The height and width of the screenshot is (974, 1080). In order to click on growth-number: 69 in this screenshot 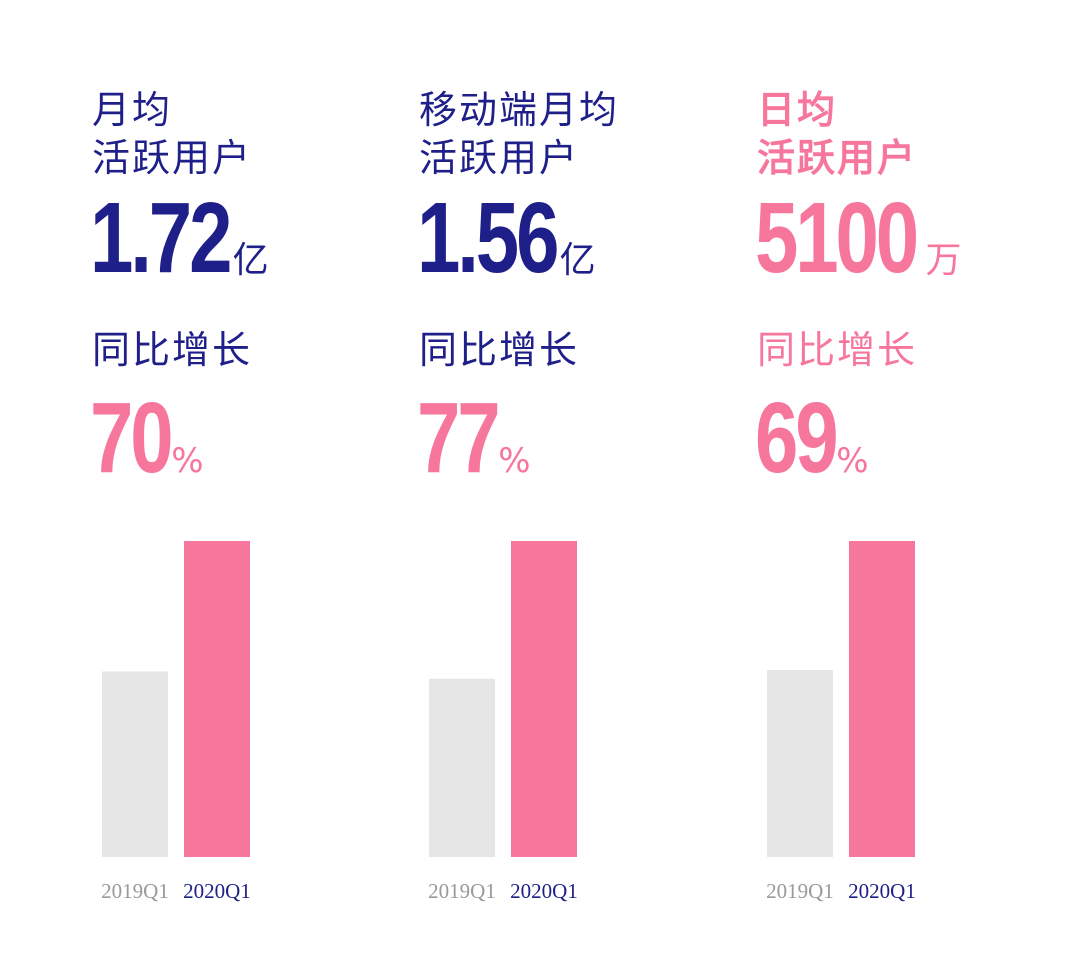, I will do `click(797, 438)`.